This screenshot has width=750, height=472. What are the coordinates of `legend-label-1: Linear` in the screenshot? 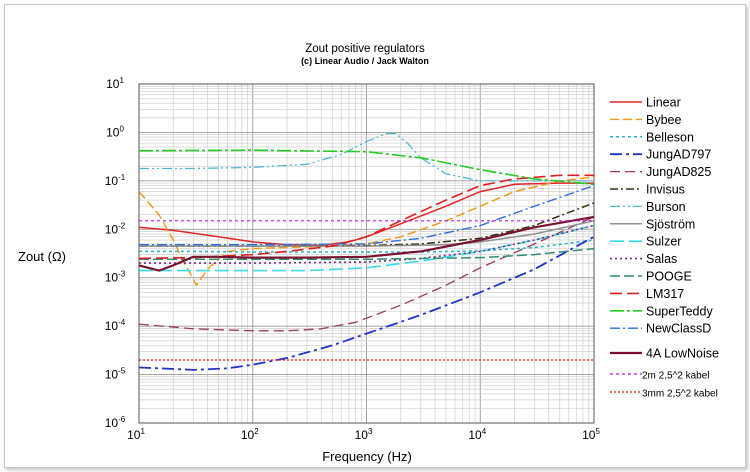 It's located at (663, 103).